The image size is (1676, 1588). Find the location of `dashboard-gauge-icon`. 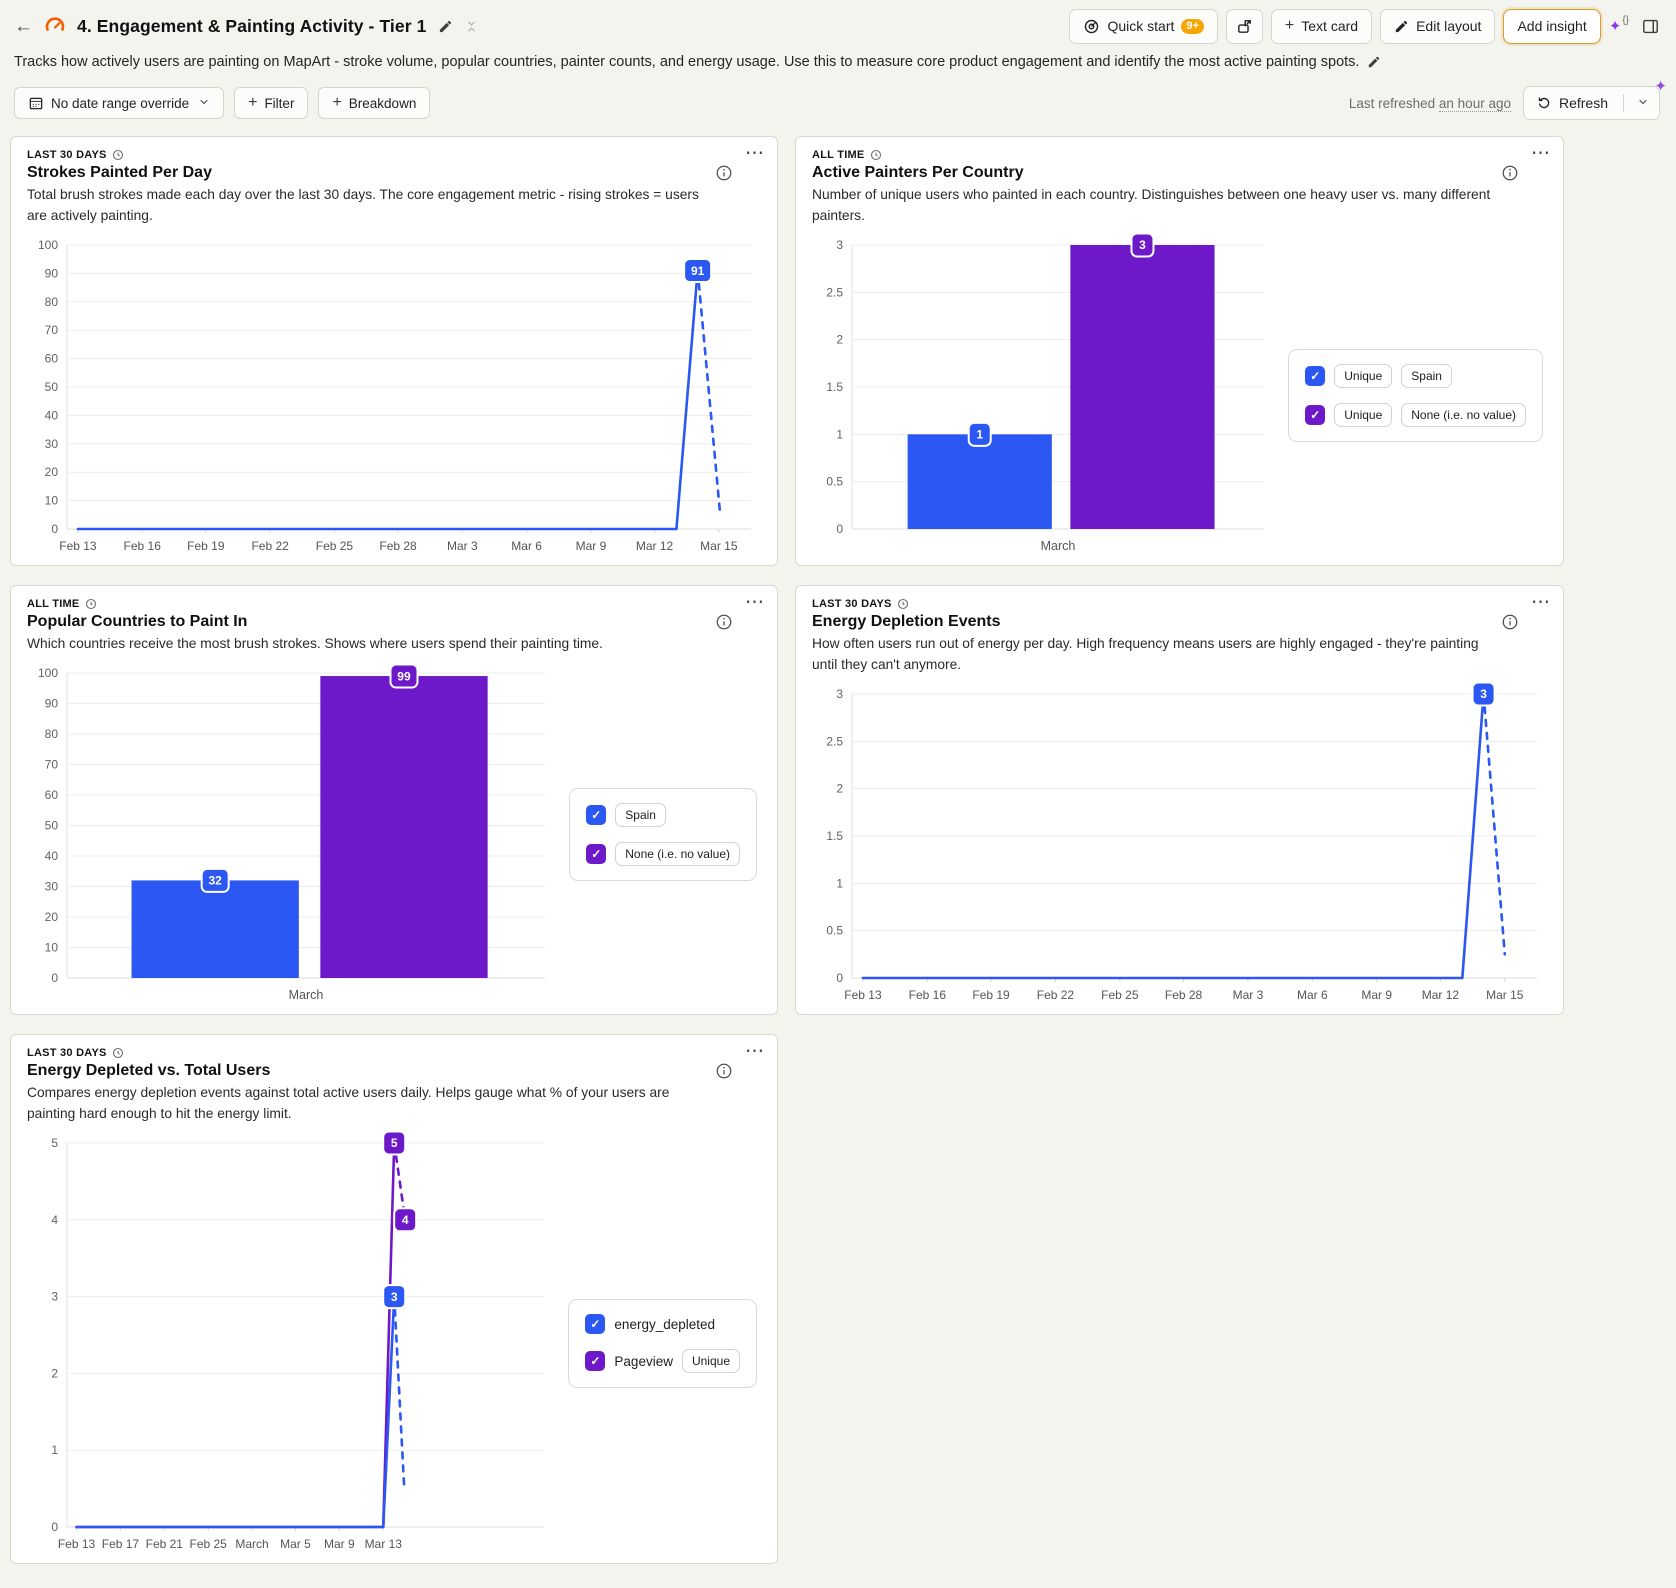

dashboard-gauge-icon is located at coordinates (55, 26).